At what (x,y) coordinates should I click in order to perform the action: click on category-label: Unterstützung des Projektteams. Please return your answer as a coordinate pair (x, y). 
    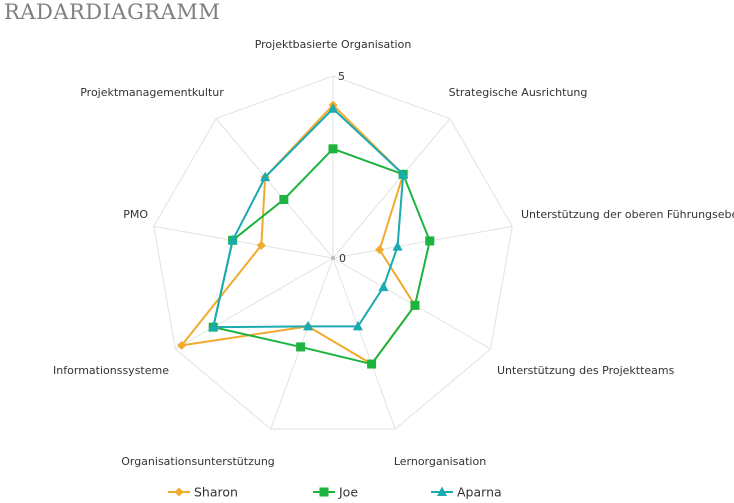
    Looking at the image, I should click on (586, 370).